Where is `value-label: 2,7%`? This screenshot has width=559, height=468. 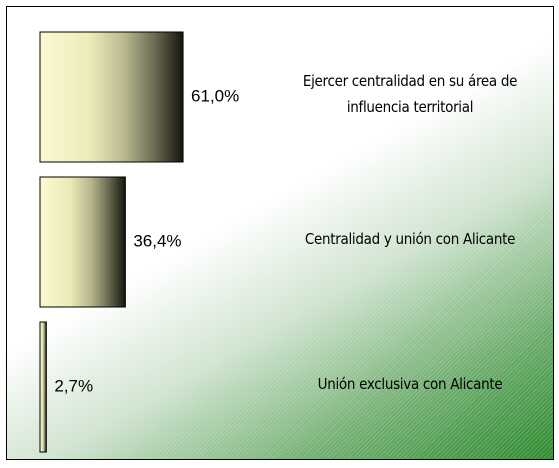 value-label: 2,7% is located at coordinates (73, 385).